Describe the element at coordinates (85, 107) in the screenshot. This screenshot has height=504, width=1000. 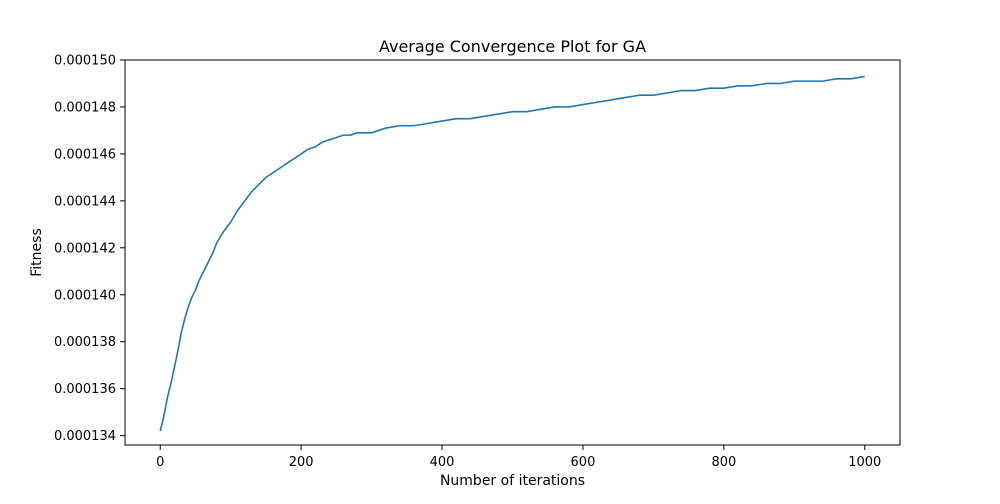
I see `y-tick-label: 0.000148` at that location.